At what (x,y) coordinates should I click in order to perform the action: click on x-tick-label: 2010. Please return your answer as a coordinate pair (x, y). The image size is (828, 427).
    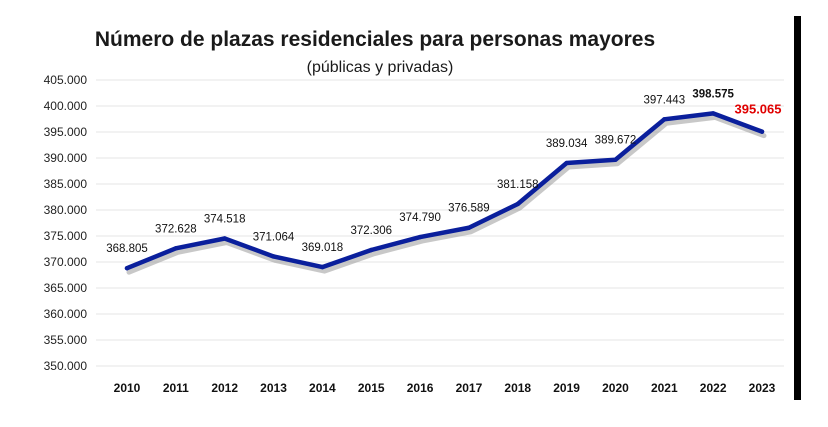
    Looking at the image, I should click on (127, 388).